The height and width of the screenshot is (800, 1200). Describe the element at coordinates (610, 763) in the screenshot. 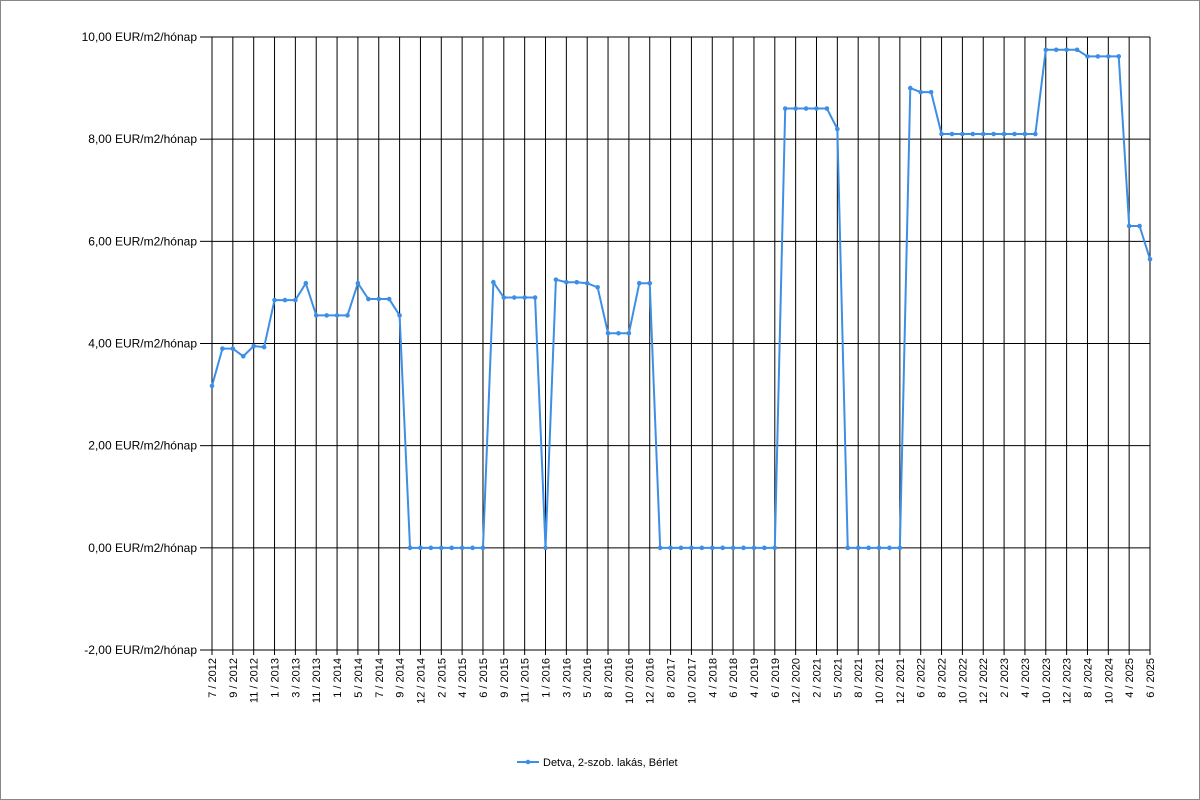

I see `legend-label: Detva, 2-szob. lakás, Bérlet` at that location.